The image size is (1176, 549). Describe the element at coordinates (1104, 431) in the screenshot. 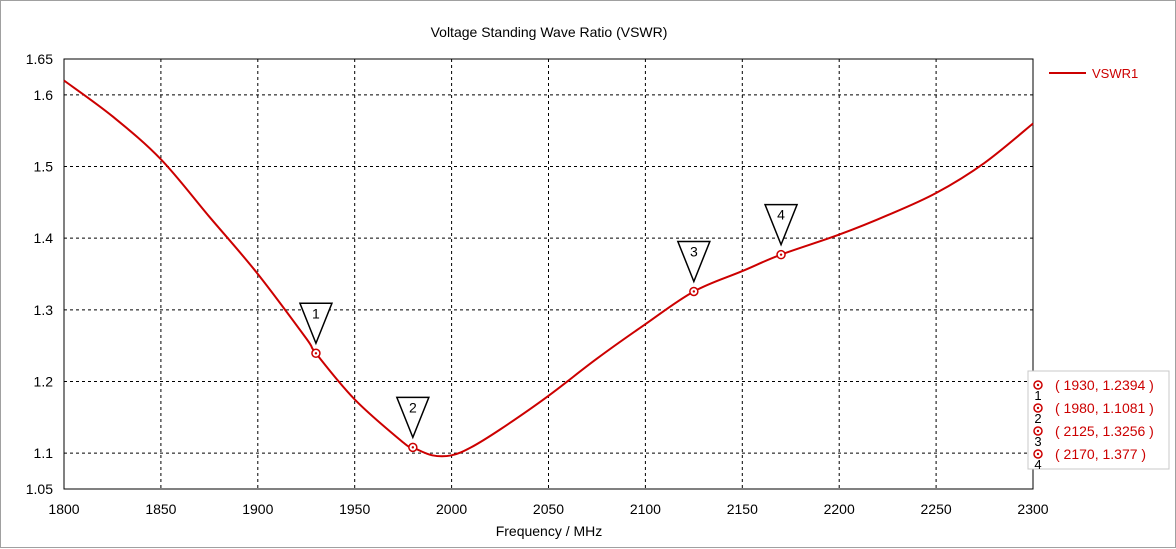

I see `readout-value: ( 2125, 1.3256 )` at that location.